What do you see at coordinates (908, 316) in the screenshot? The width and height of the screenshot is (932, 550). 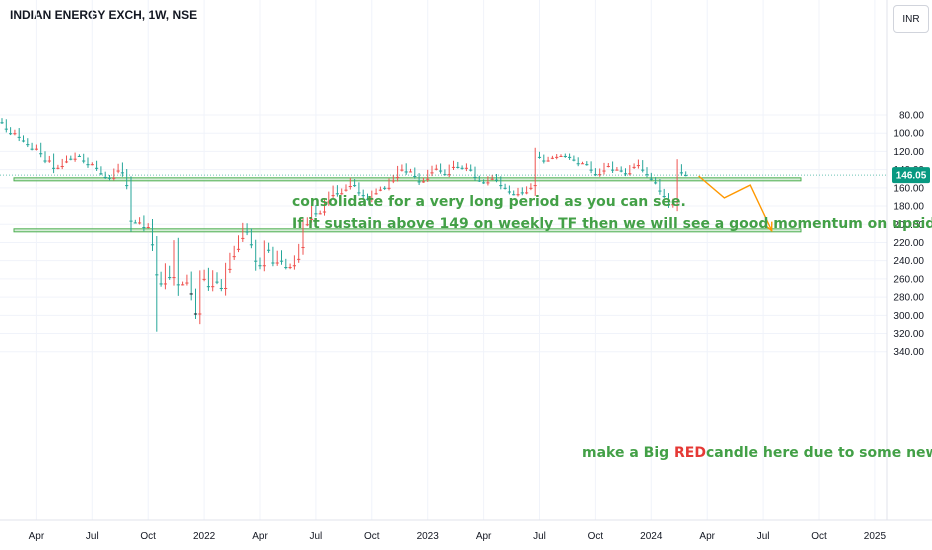 I see `price-tick-label: 300.00` at bounding box center [908, 316].